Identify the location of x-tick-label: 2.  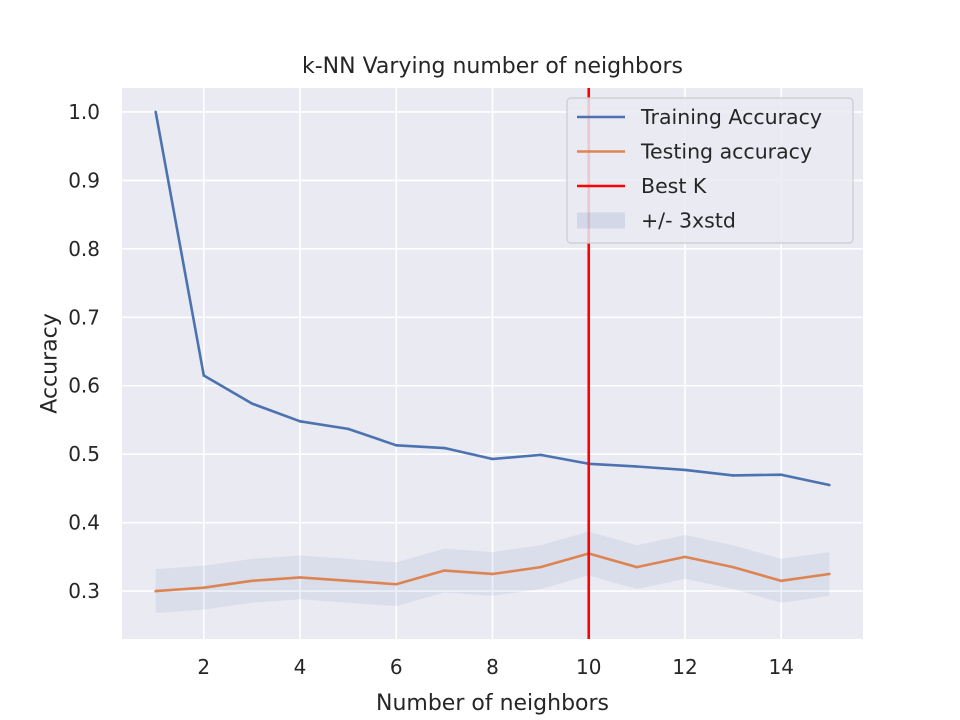
(203, 667).